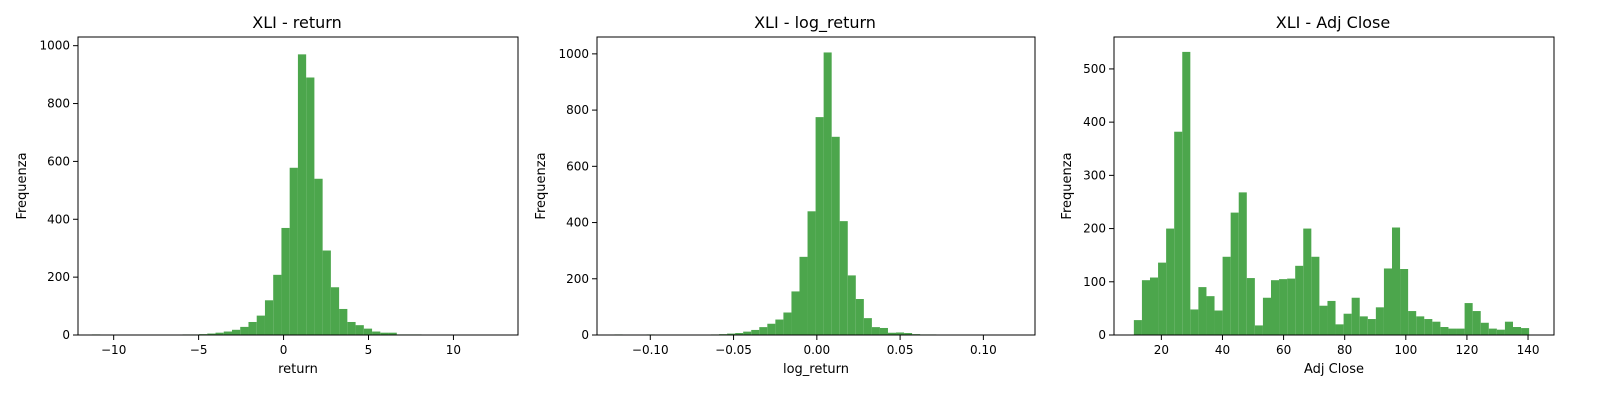  What do you see at coordinates (650, 350) in the screenshot?
I see `x-tick-label: −0.10` at bounding box center [650, 350].